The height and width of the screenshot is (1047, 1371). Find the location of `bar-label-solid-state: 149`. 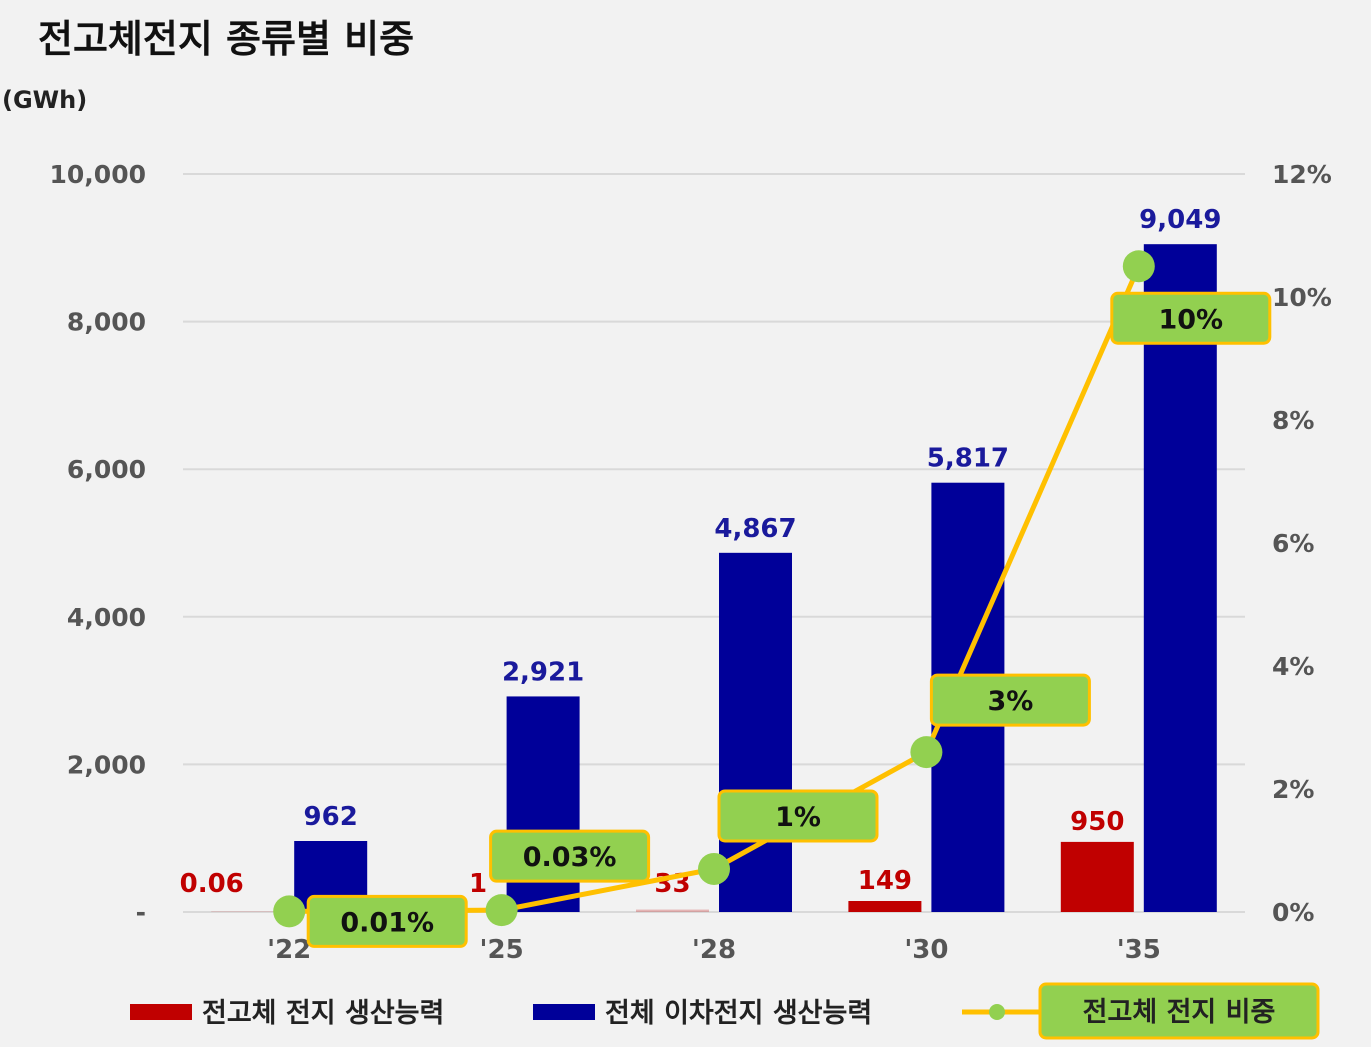

bar-label-solid-state: 149 is located at coordinates (885, 881).